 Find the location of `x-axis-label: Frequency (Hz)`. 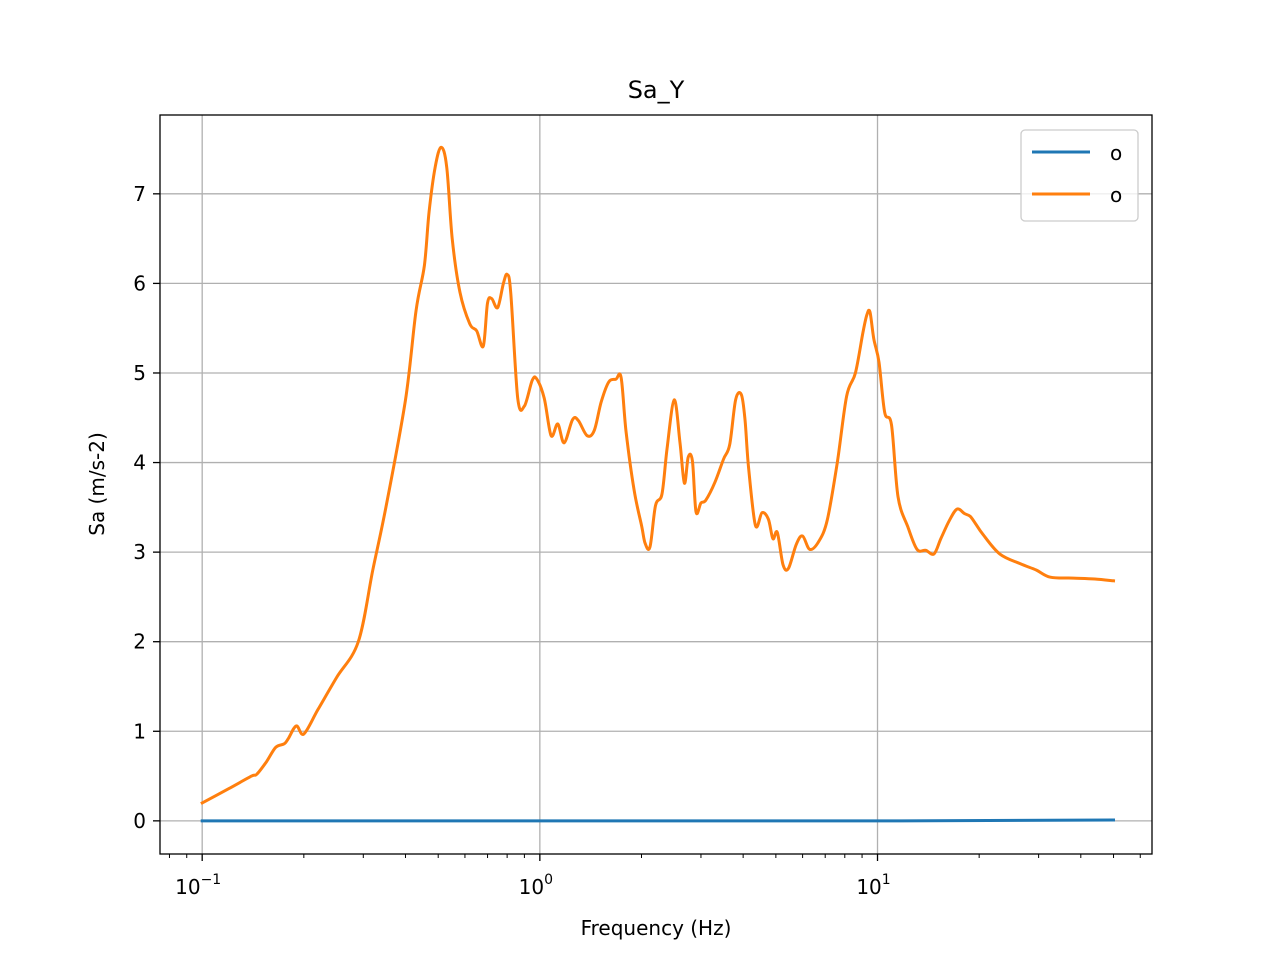

x-axis-label: Frequency (Hz) is located at coordinates (656, 928).